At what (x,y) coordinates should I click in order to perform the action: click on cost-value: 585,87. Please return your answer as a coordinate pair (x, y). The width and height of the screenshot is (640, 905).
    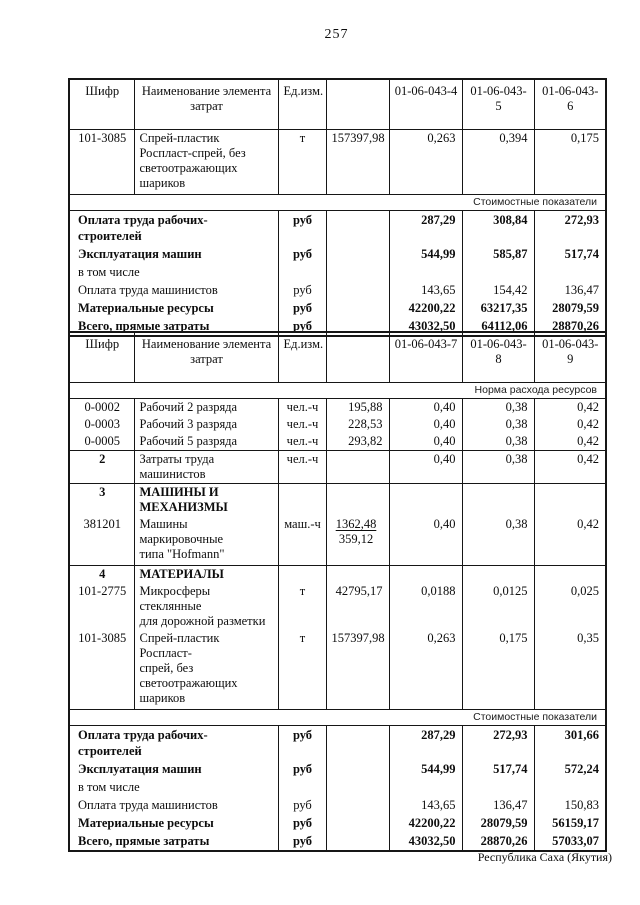
    Looking at the image, I should click on (497, 254).